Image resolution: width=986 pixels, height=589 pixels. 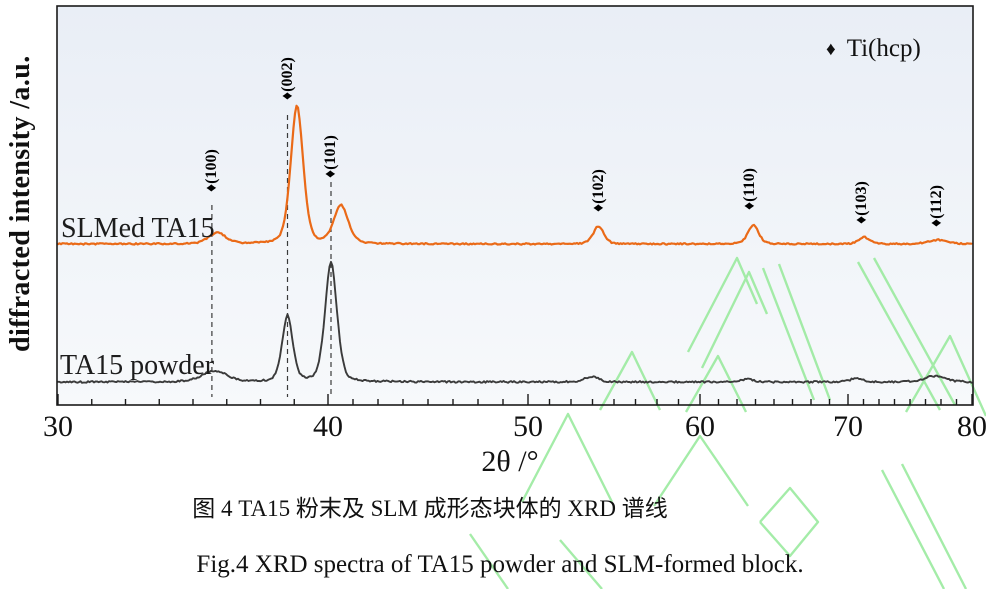 I want to click on dashed-guides, so click(x=271, y=256).